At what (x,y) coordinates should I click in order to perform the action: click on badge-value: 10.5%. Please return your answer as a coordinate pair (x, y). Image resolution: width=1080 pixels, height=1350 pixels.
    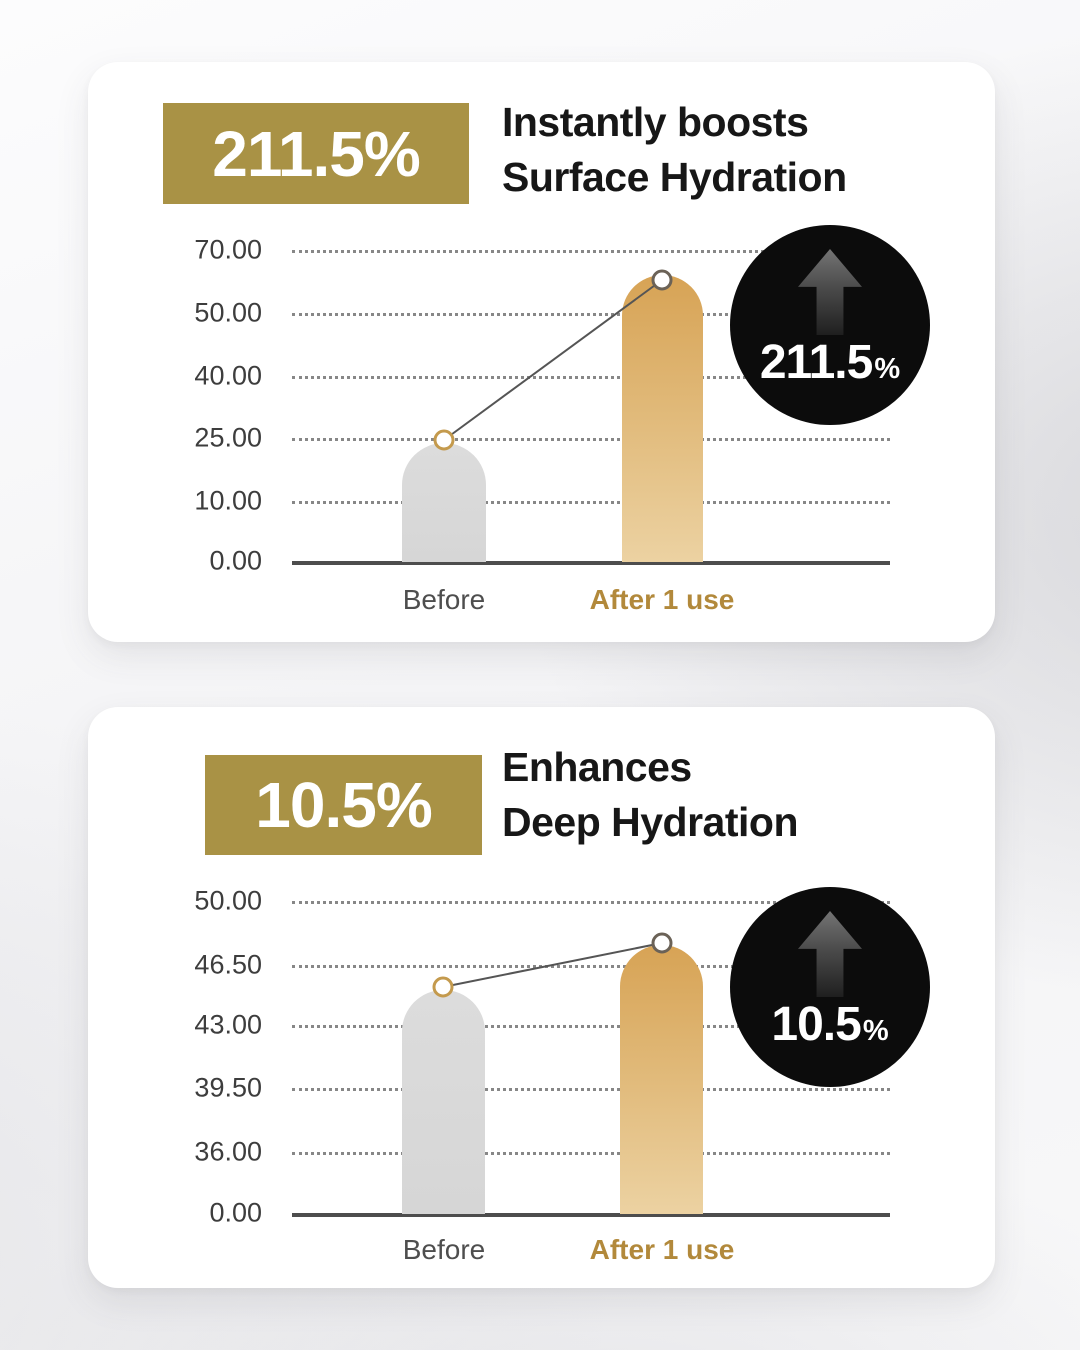
    Looking at the image, I should click on (343, 805).